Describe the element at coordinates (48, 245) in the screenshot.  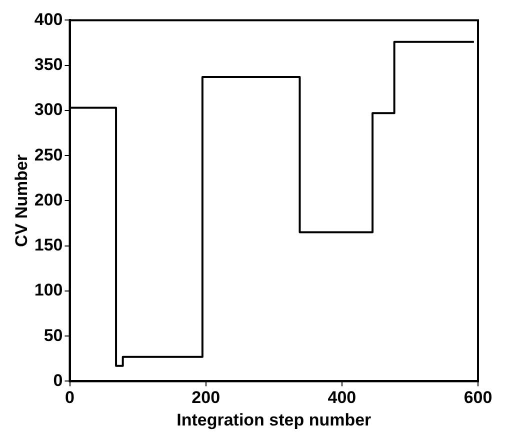
I see `y-tick-label: 150` at that location.